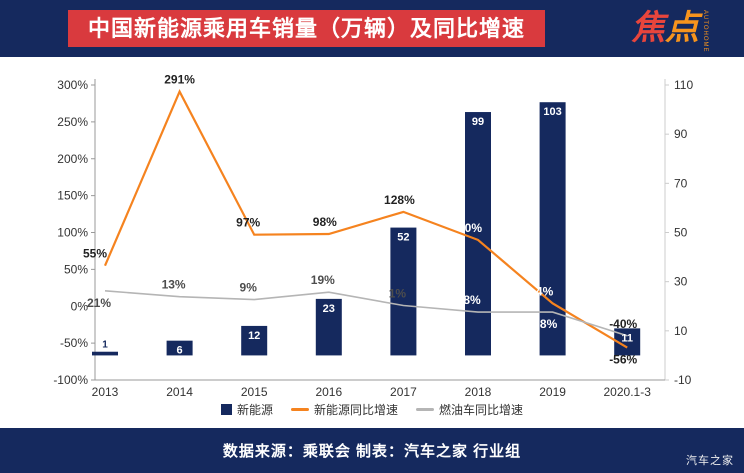 This screenshot has width=744, height=473. What do you see at coordinates (399, 200) in the screenshot?
I see `point-value-label: 128%` at bounding box center [399, 200].